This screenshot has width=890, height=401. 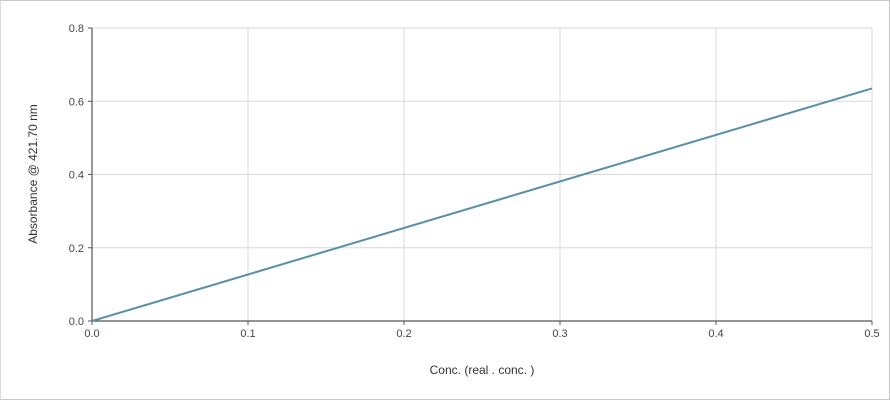 What do you see at coordinates (559, 334) in the screenshot?
I see `x-tick-label: 0.3` at bounding box center [559, 334].